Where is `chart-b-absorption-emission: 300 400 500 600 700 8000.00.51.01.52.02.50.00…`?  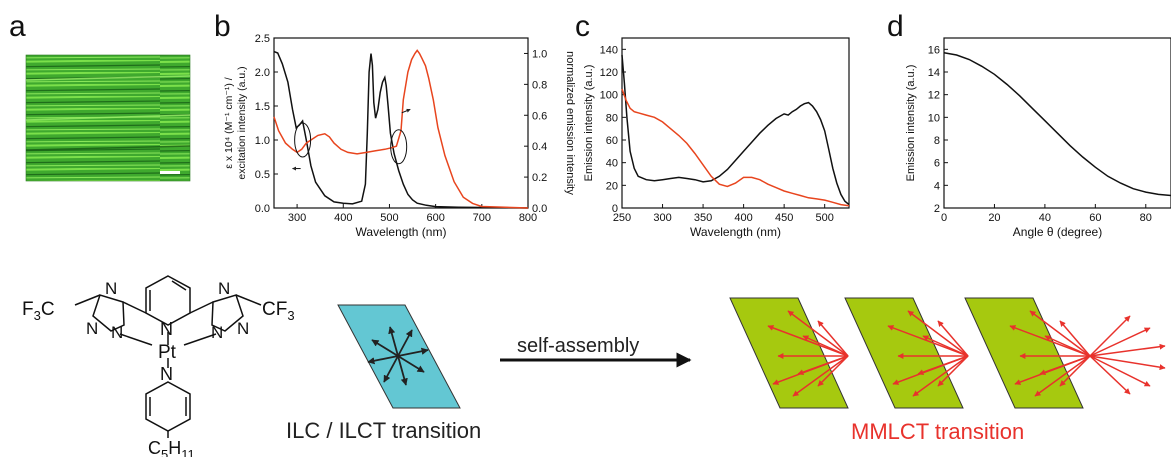
chart-b-absorption-emission: 300 400 500 600 700 8000.00.51.01.52.02.50.00… is located at coordinates (399, 136).